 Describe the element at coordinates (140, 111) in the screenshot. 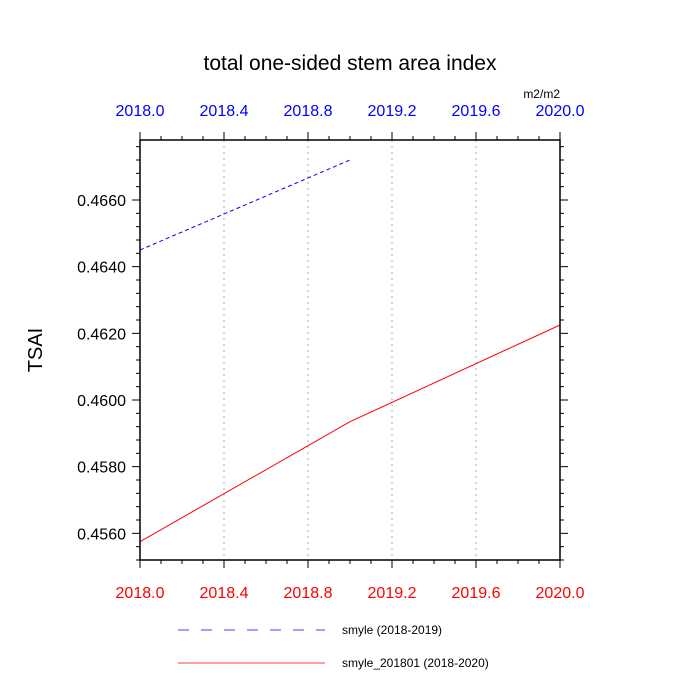

I see `x-tick-label-top: 2018.0` at that location.